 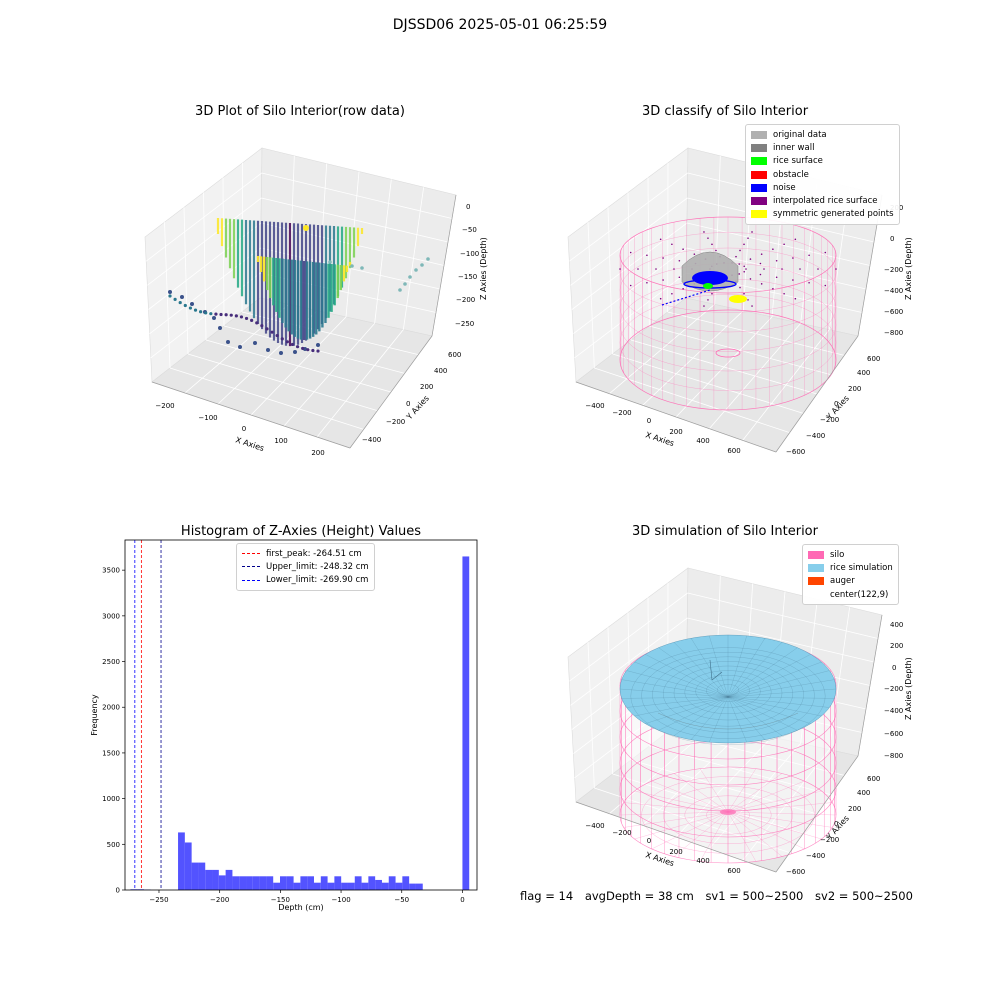 What do you see at coordinates (300, 723) in the screenshot?
I see `histogram-bars` at bounding box center [300, 723].